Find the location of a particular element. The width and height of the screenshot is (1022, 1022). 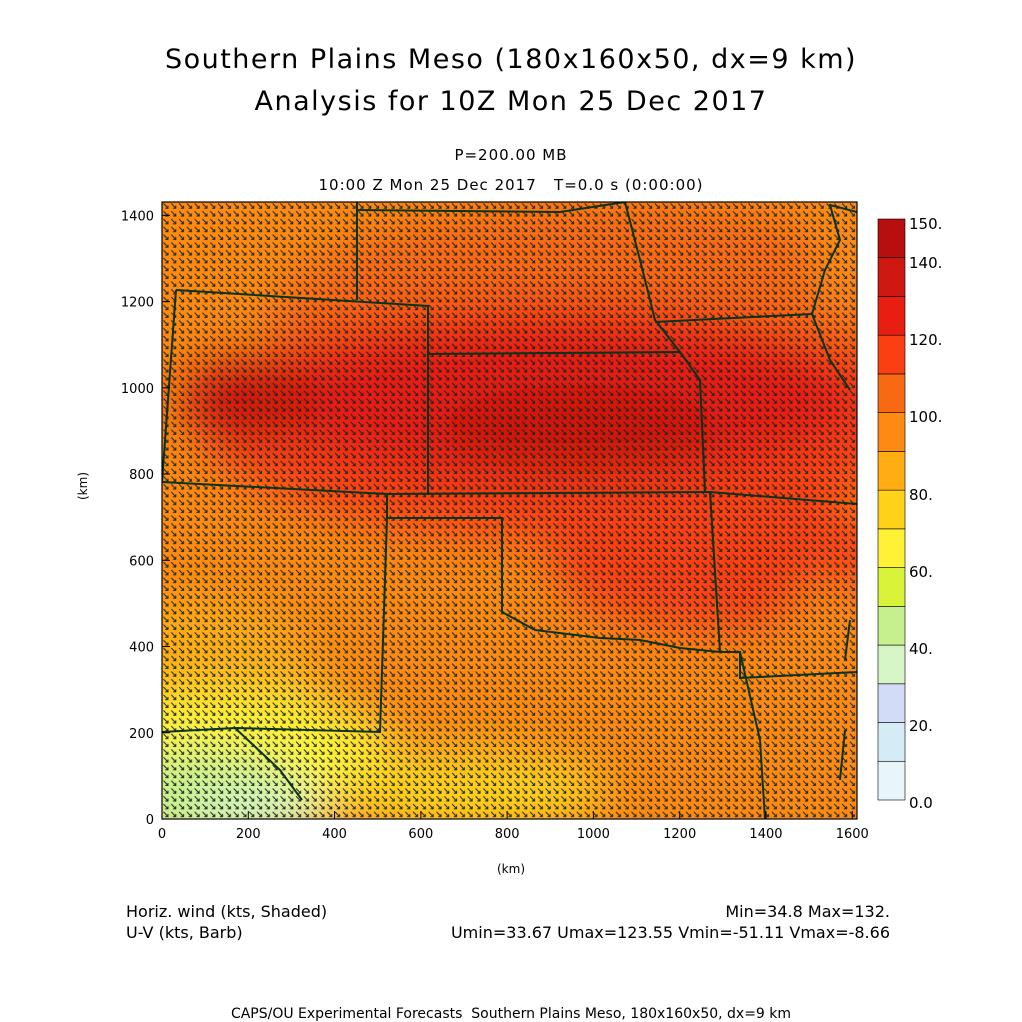

min-max: Min=34.8 Max=132. is located at coordinates (807, 911).